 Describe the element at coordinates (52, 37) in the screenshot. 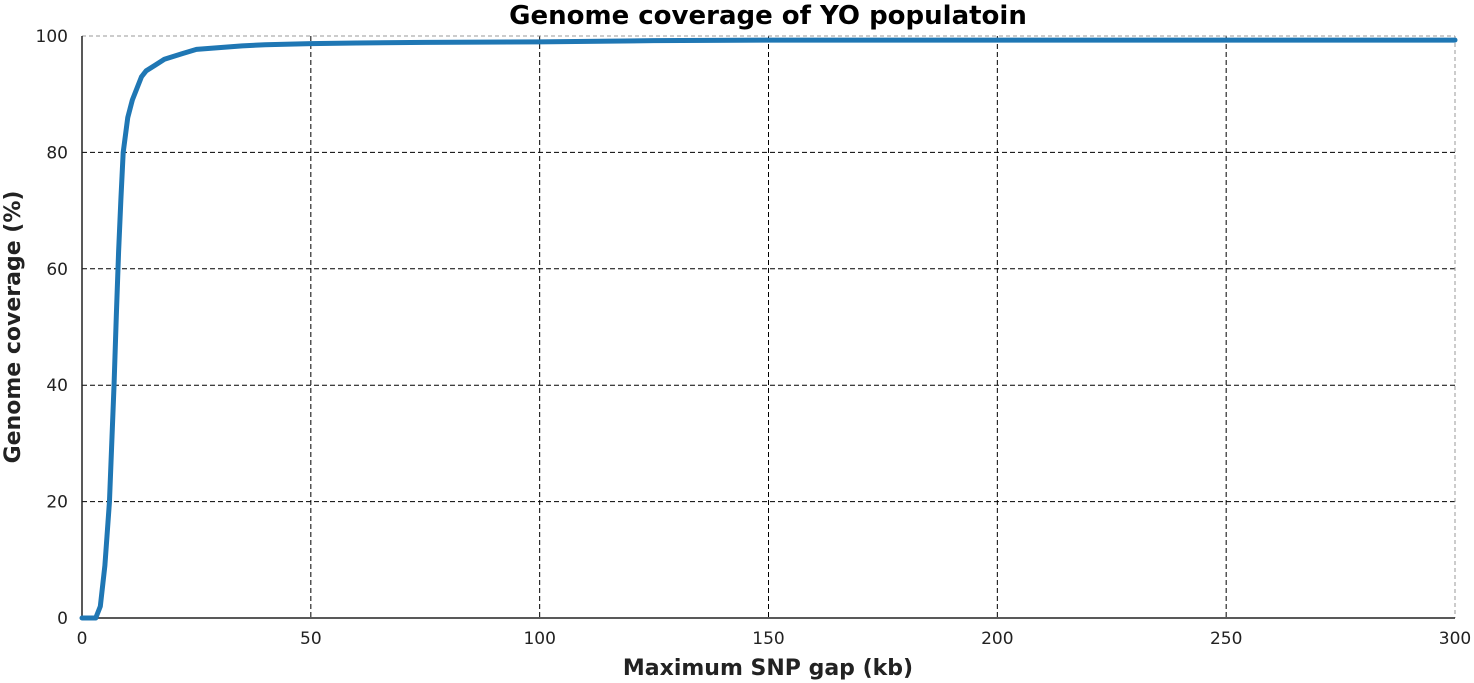

I see `y-tick-label-5: 100` at that location.